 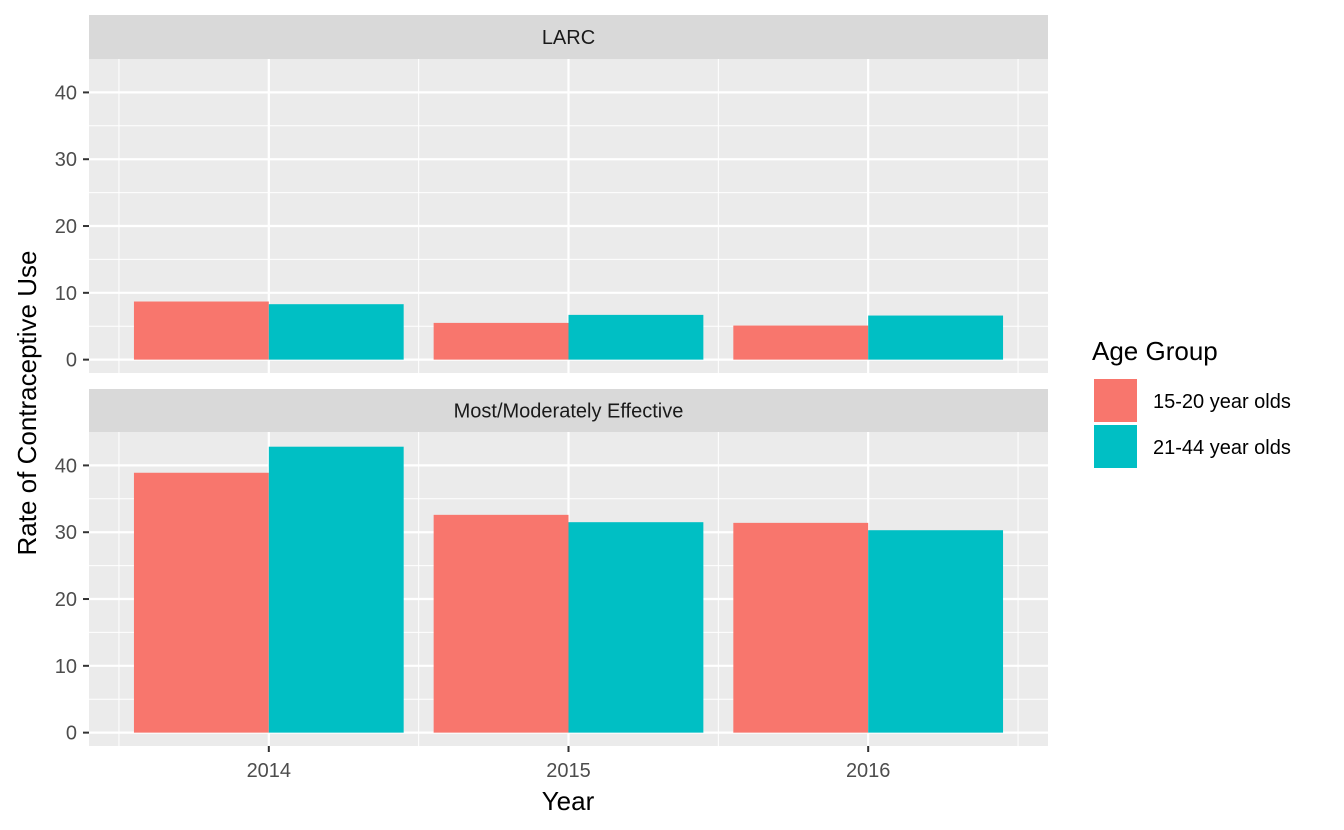 What do you see at coordinates (1155, 351) in the screenshot?
I see `legend-title: Age Group` at bounding box center [1155, 351].